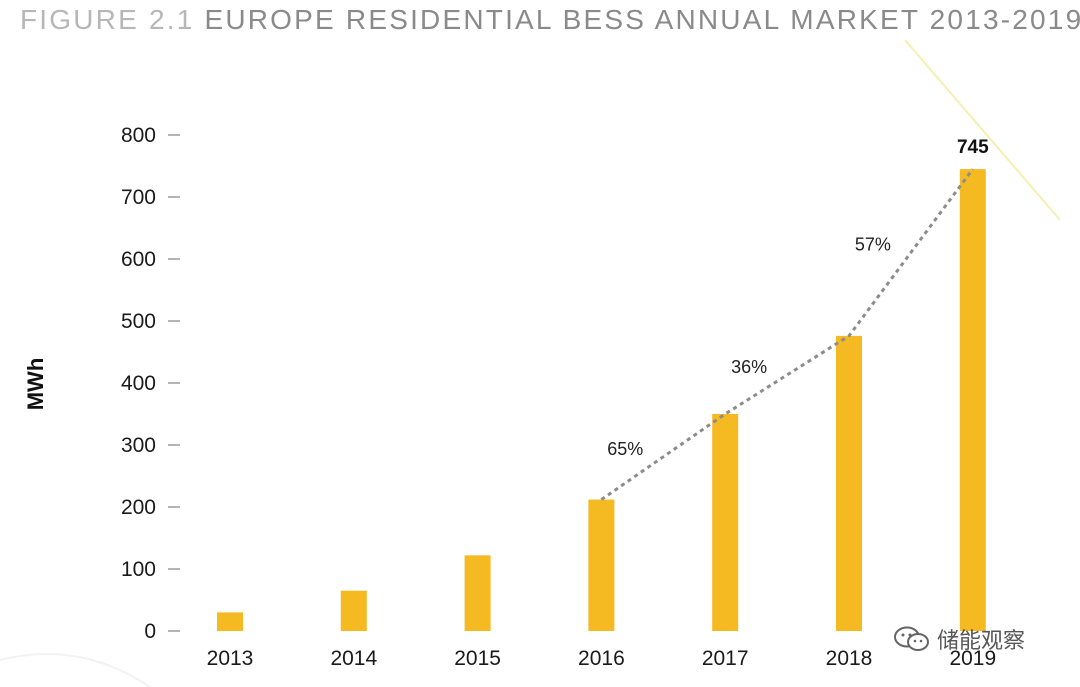 Image resolution: width=1080 pixels, height=687 pixels. Describe the element at coordinates (601, 565) in the screenshot. I see `bar-2016` at that location.